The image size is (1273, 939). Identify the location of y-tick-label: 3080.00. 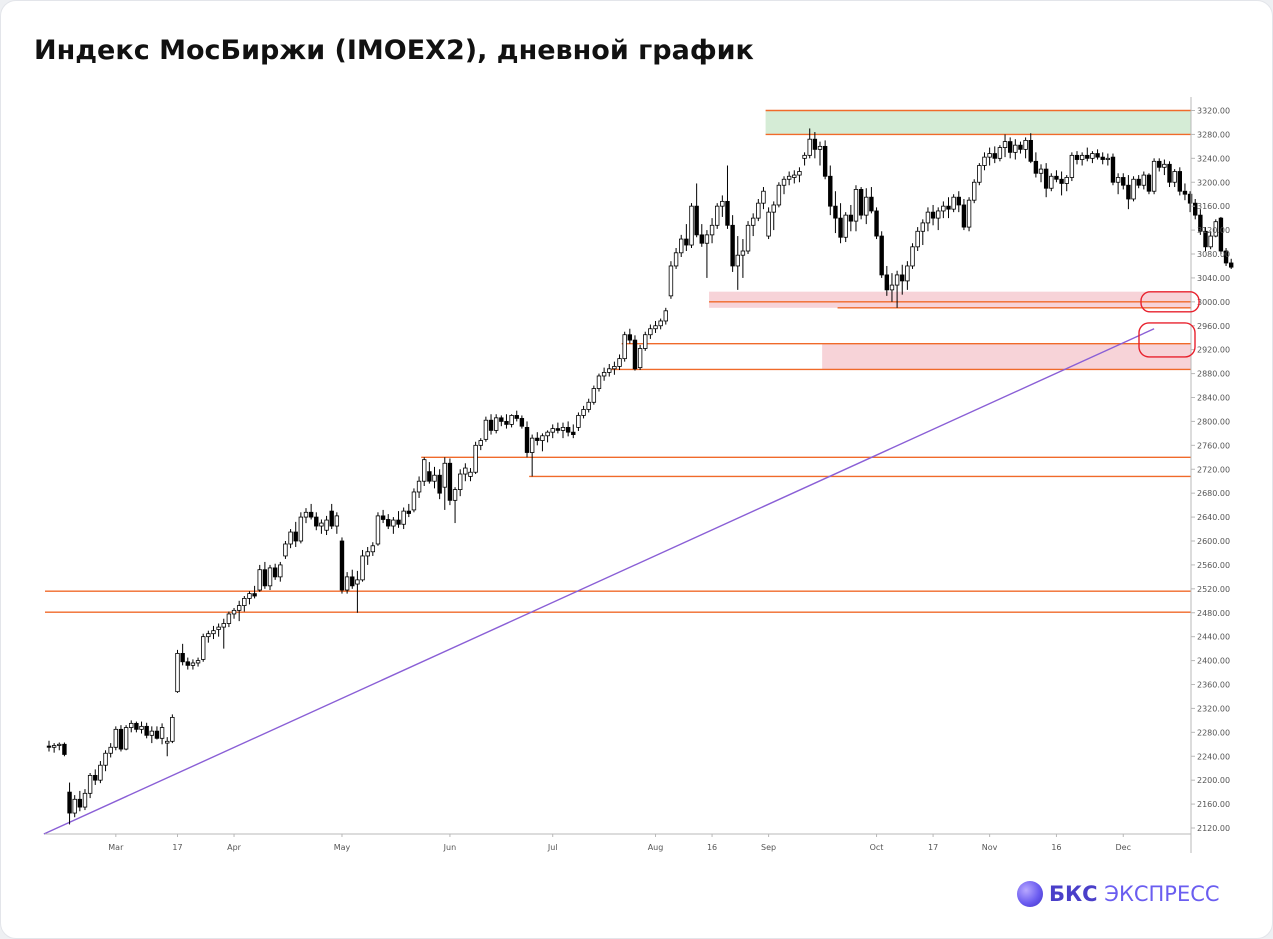
(1213, 254).